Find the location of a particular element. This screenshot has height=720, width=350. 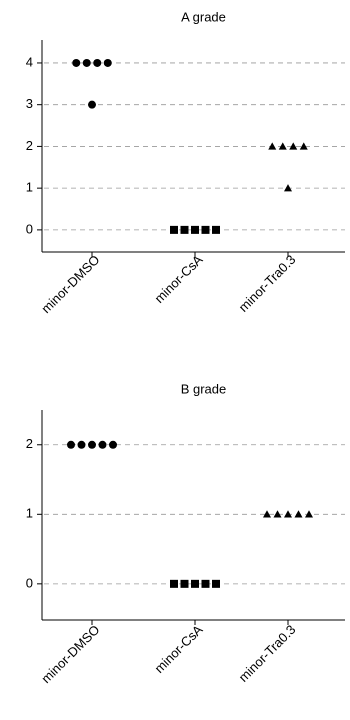

y-tick-label: 4 is located at coordinates (29, 61).